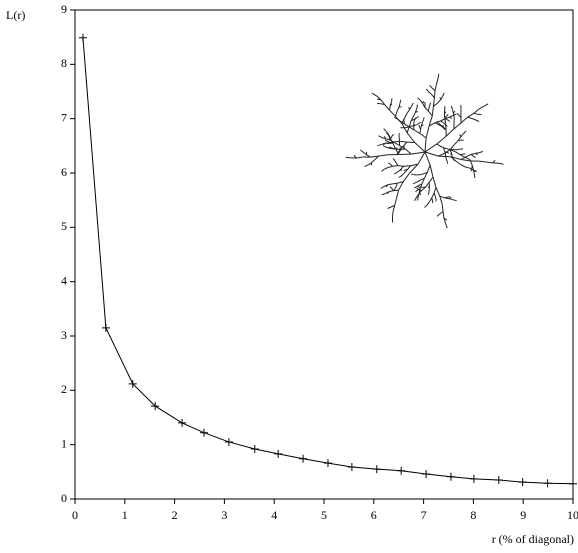  I want to click on y-tick-label: 7, so click(64, 117).